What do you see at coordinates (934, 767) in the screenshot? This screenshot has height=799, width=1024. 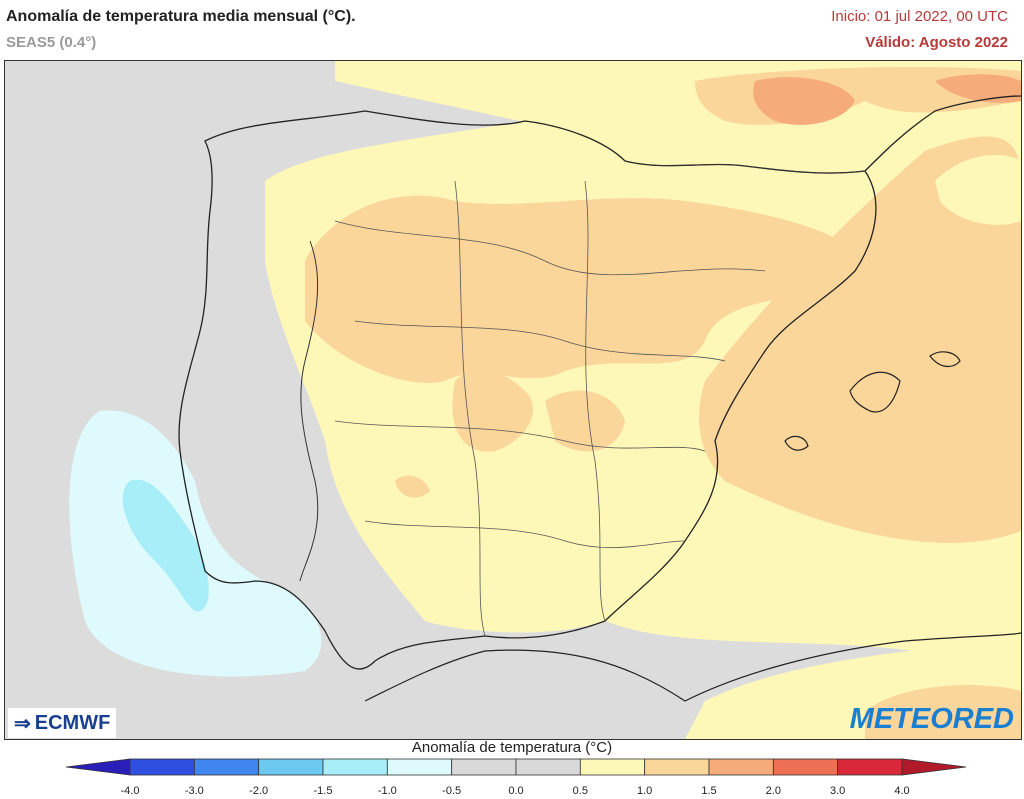 I see `legend-max-arrow` at bounding box center [934, 767].